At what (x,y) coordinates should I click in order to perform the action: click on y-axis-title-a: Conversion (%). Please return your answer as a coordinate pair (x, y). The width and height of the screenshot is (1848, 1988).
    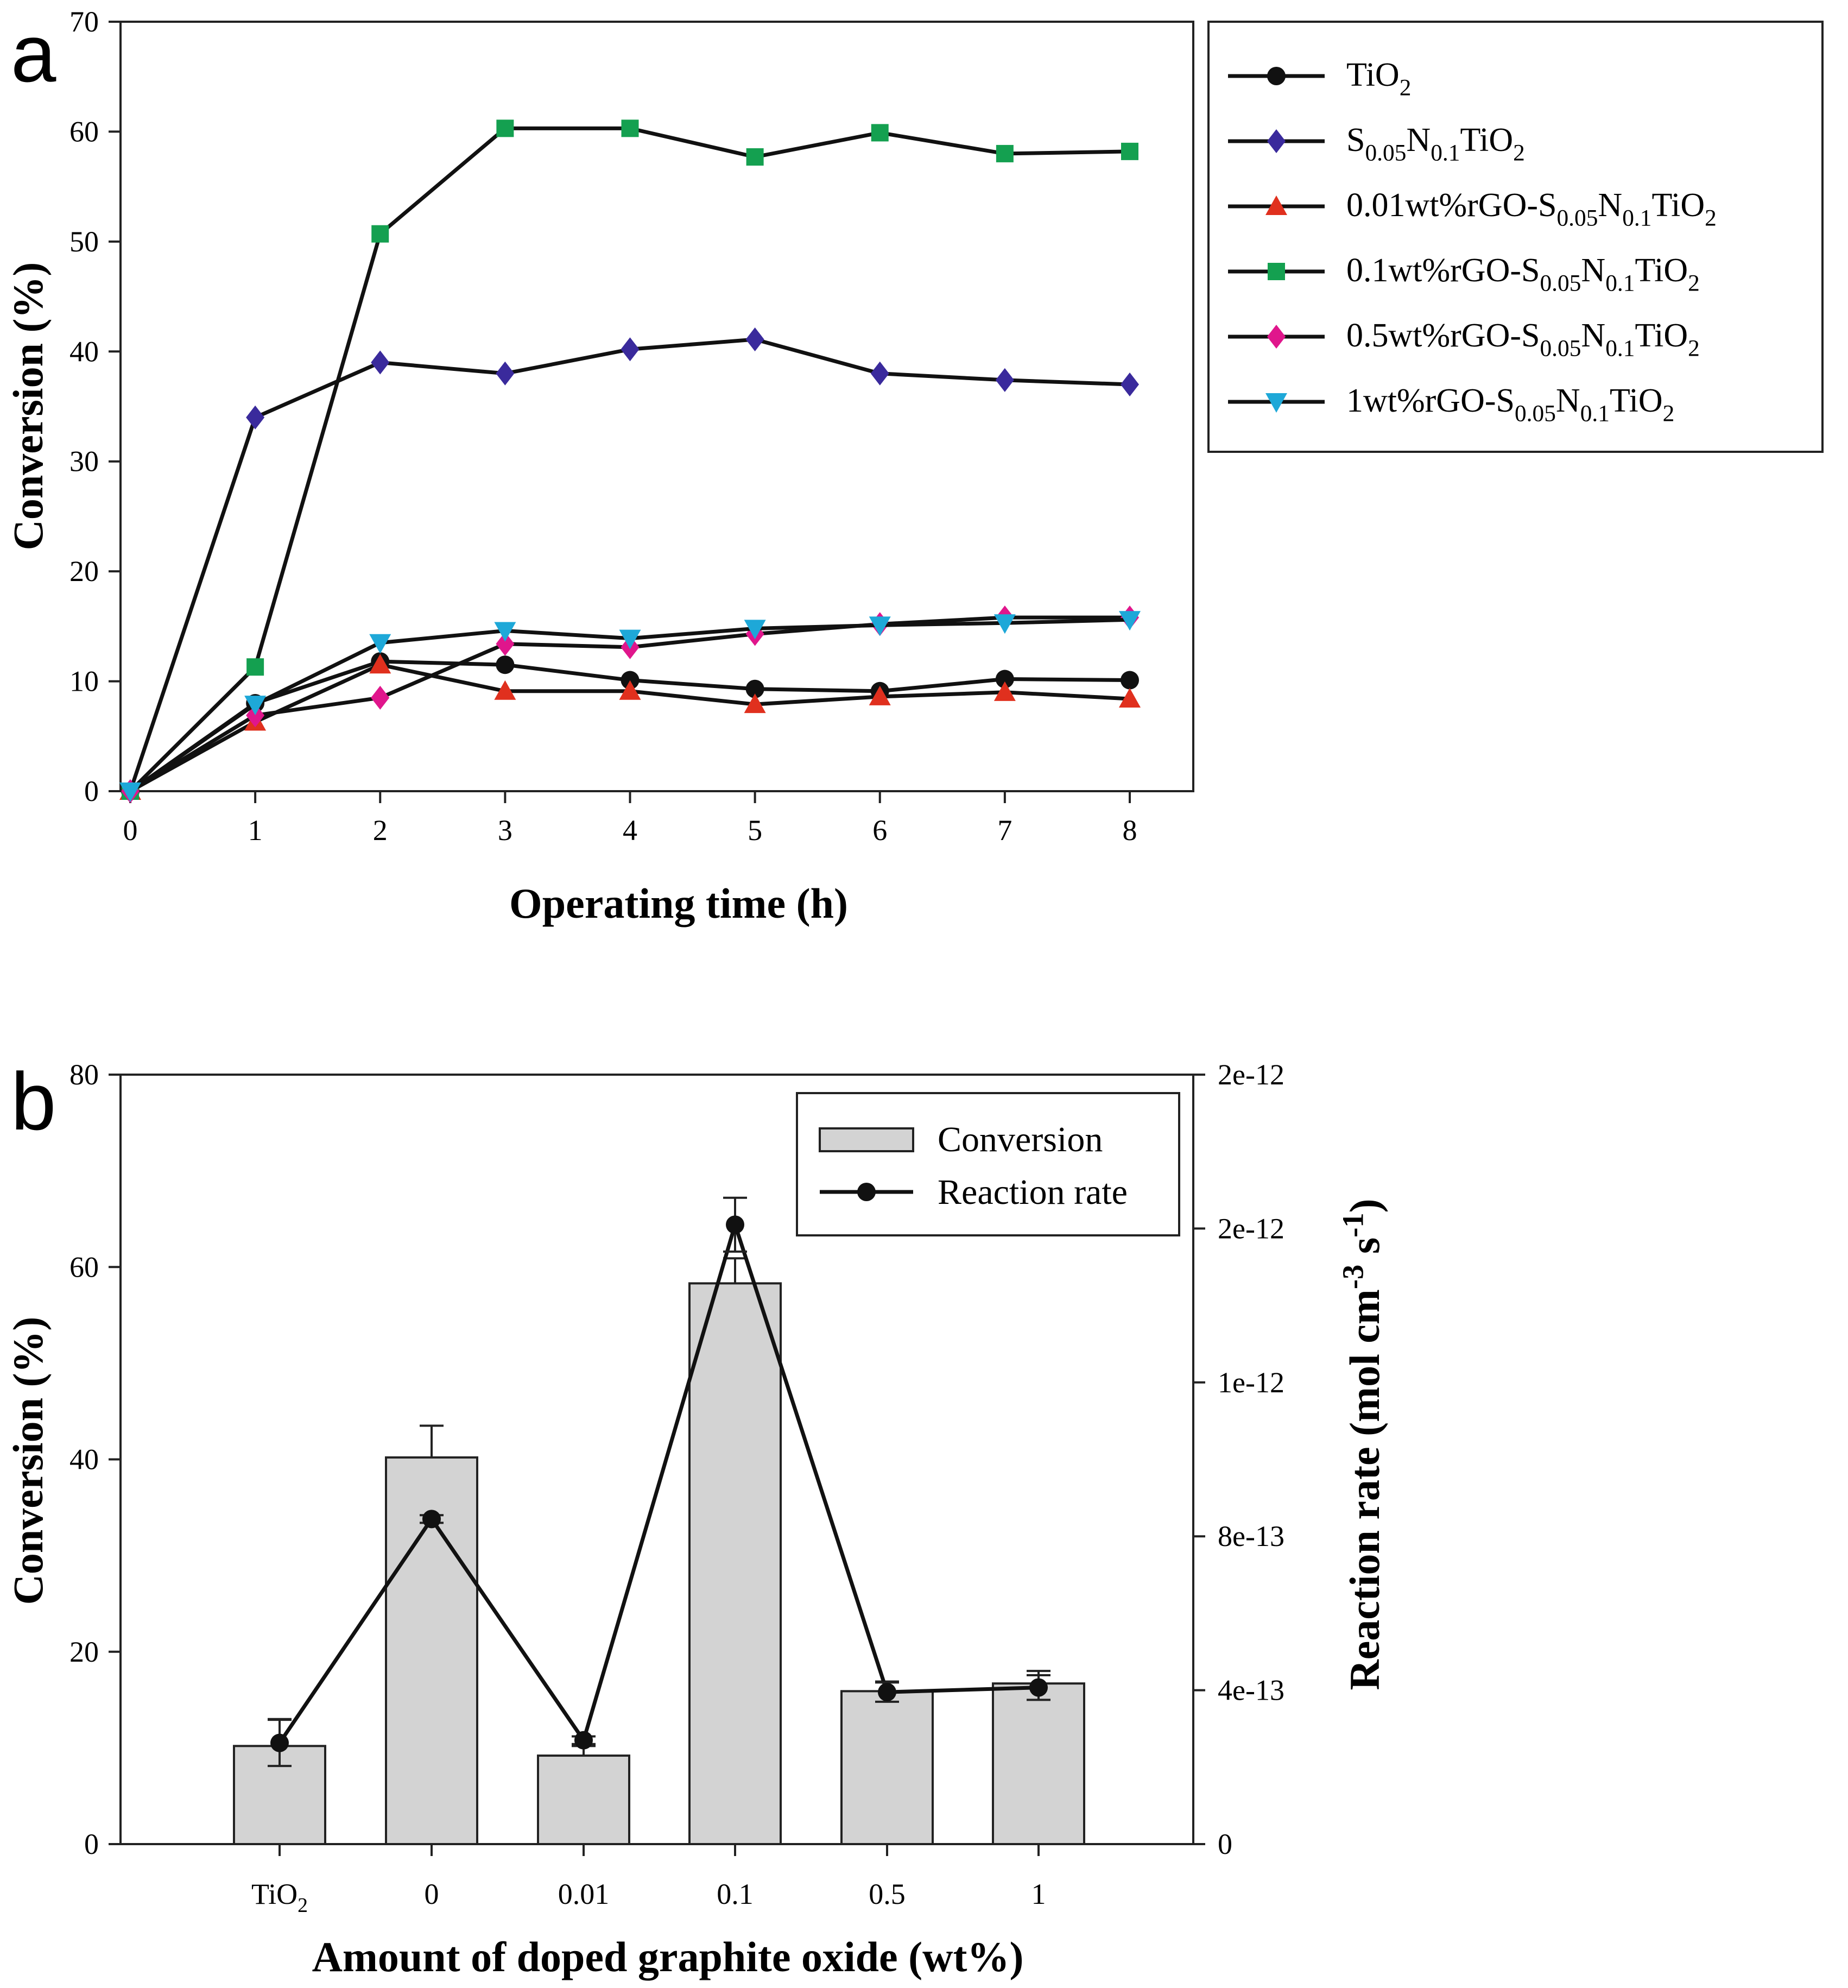
    Looking at the image, I should click on (28, 406).